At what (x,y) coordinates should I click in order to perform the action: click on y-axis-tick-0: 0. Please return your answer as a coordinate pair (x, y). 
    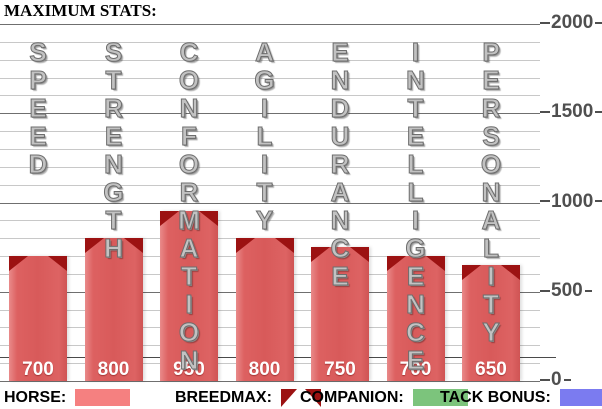
    Looking at the image, I should click on (555, 380).